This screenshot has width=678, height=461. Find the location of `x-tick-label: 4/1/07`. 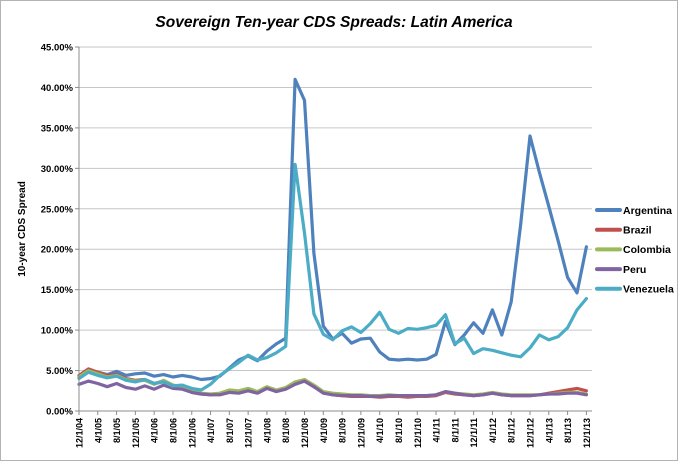

x-tick-label: 4/1/07 is located at coordinates (211, 430).